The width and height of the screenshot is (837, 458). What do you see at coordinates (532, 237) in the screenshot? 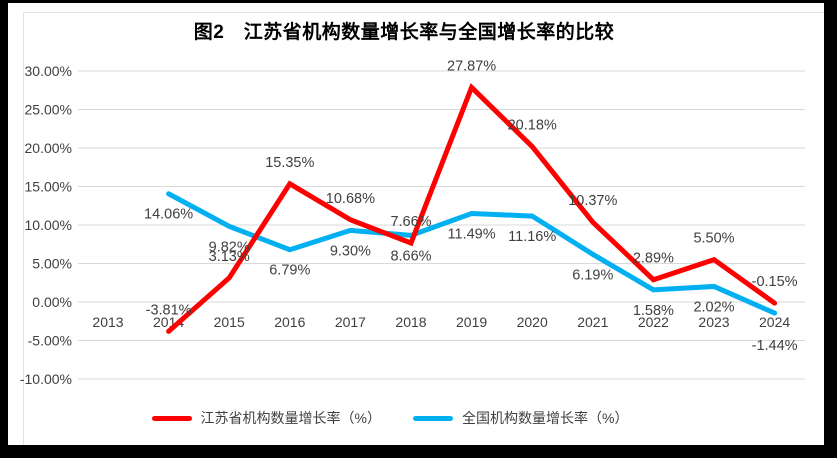
I see `data-label-series-1: 11.16%` at bounding box center [532, 237].